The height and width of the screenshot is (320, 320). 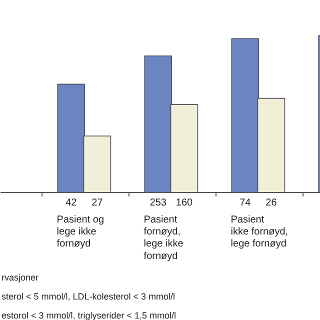 What do you see at coordinates (158, 203) in the screenshot?
I see `text: 253` at bounding box center [158, 203].